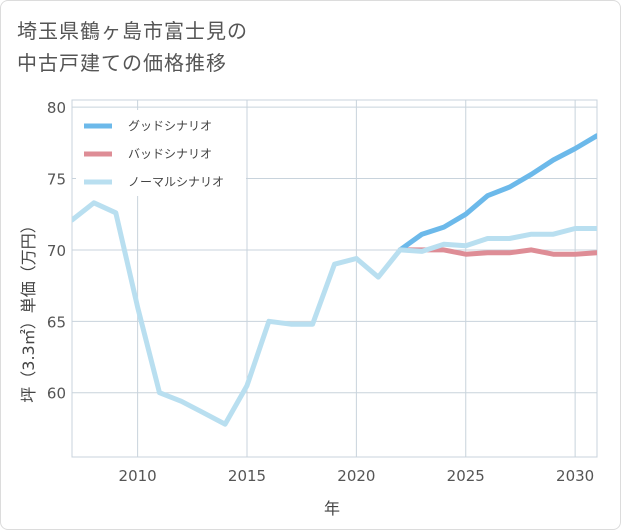 This screenshot has height=530, width=621. What do you see at coordinates (28, 309) in the screenshot?
I see `y-axis-title: 坪（3.3㎡）単価（万円）` at bounding box center [28, 309].